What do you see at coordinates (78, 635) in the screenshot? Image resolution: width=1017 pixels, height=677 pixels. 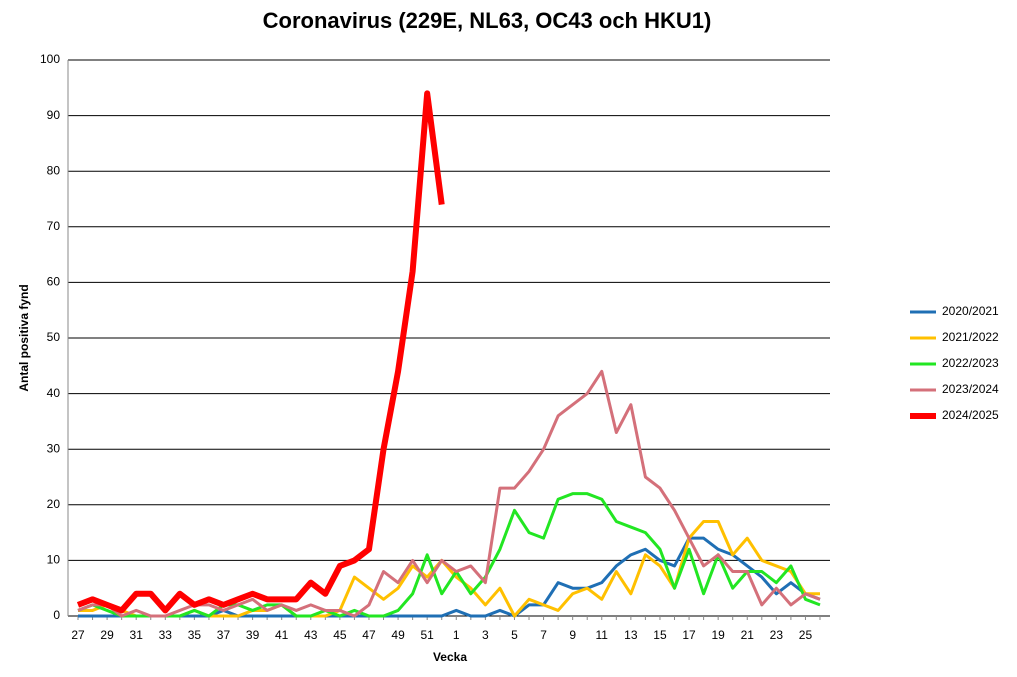 I see `x-tick-label: 27` at bounding box center [78, 635].